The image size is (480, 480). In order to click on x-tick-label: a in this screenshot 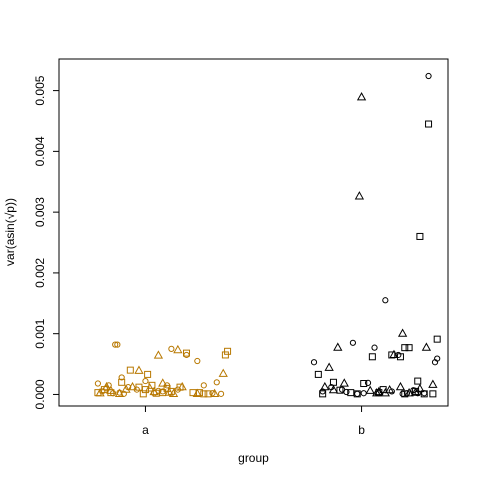, I will do `click(145, 430)`.